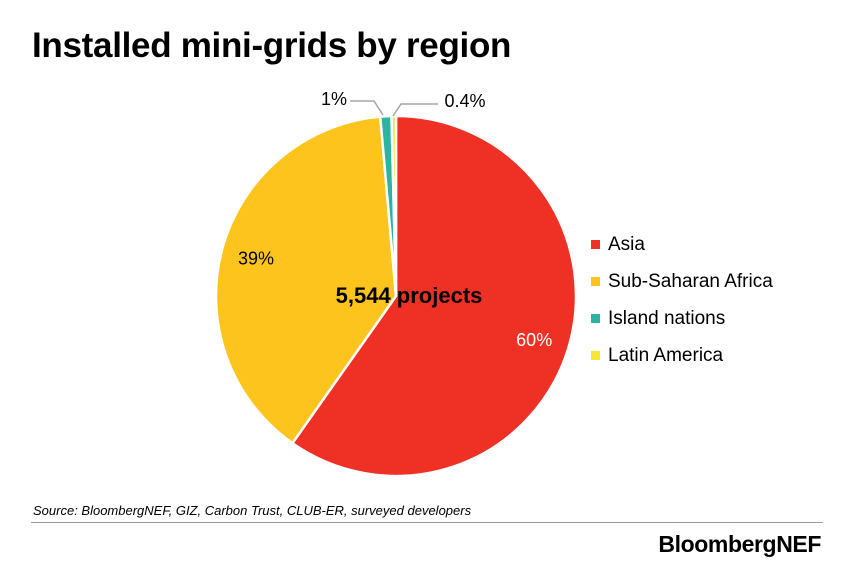 Image resolution: width=860 pixels, height=575 pixels. I want to click on pie-slice-sub-saharan-africa, so click(306, 280).